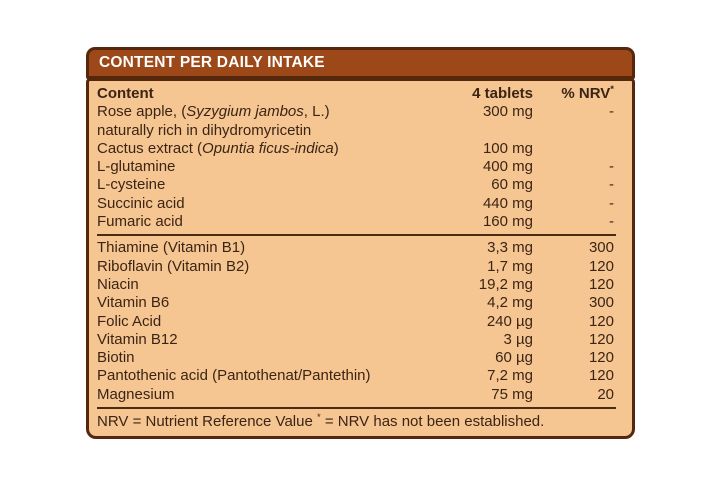 This screenshot has width=720, height=480. Describe the element at coordinates (356, 235) in the screenshot. I see `section-divider` at that location.